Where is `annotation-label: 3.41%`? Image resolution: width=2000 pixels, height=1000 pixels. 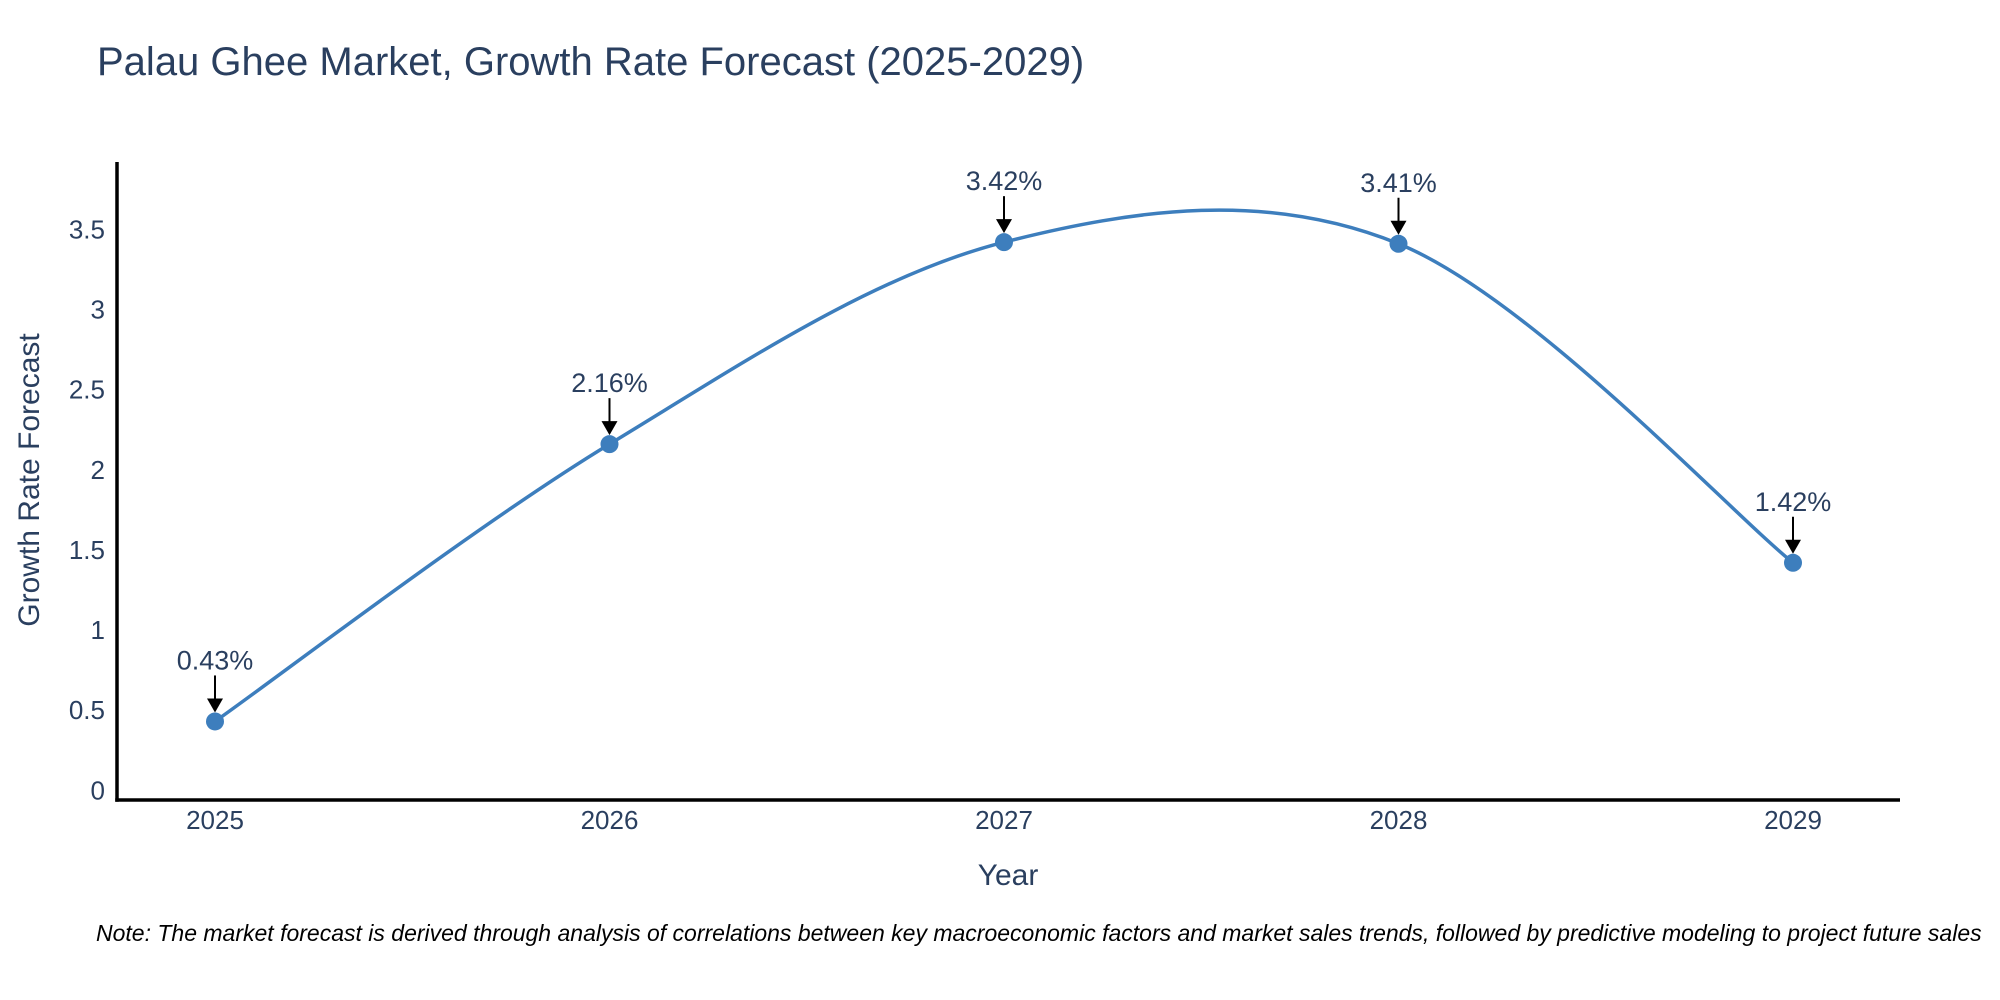 annotation-label: 3.41% is located at coordinates (1398, 183).